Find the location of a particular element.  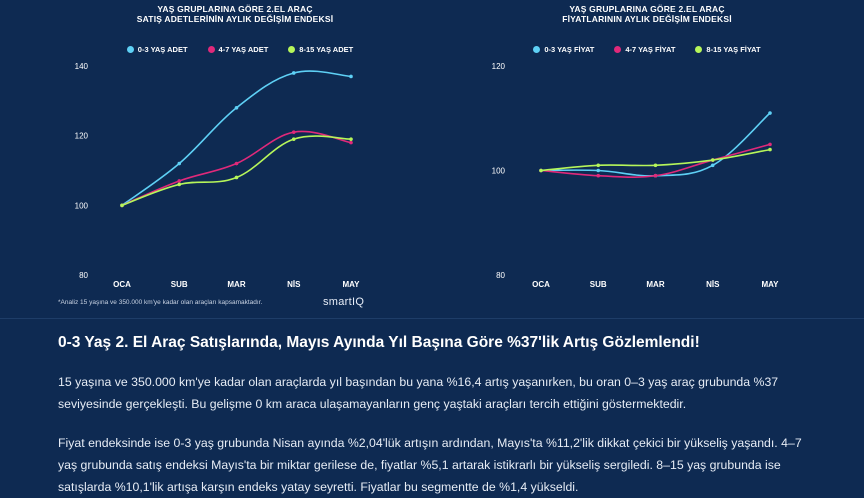

legend-label: 4-7 YAŞ ADET is located at coordinates (243, 49).